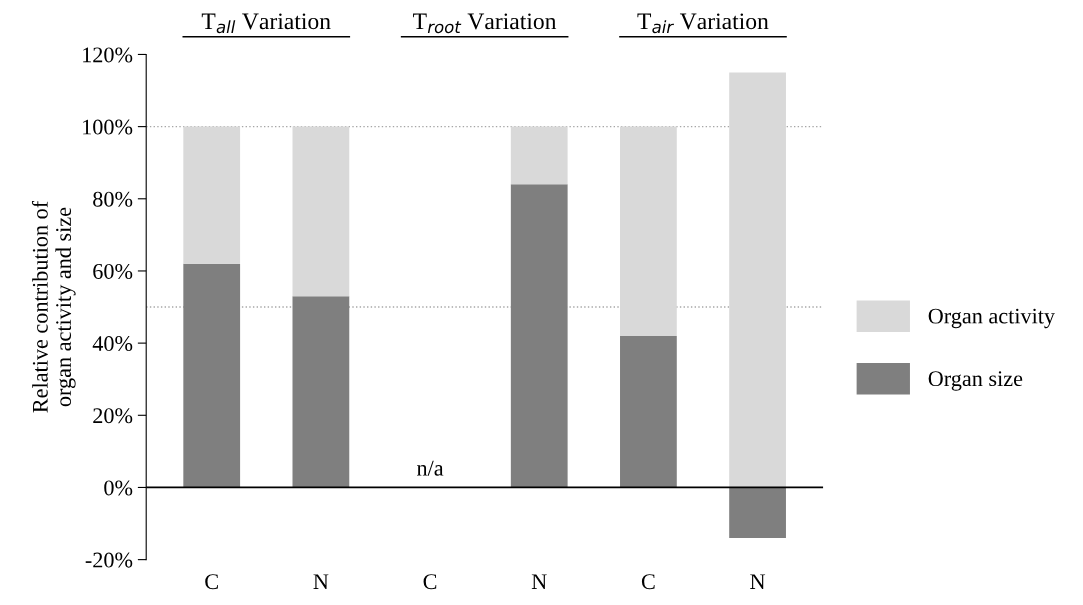 This screenshot has height=605, width=1083. What do you see at coordinates (112, 344) in the screenshot?
I see `y-tick-label: 40%` at bounding box center [112, 344].